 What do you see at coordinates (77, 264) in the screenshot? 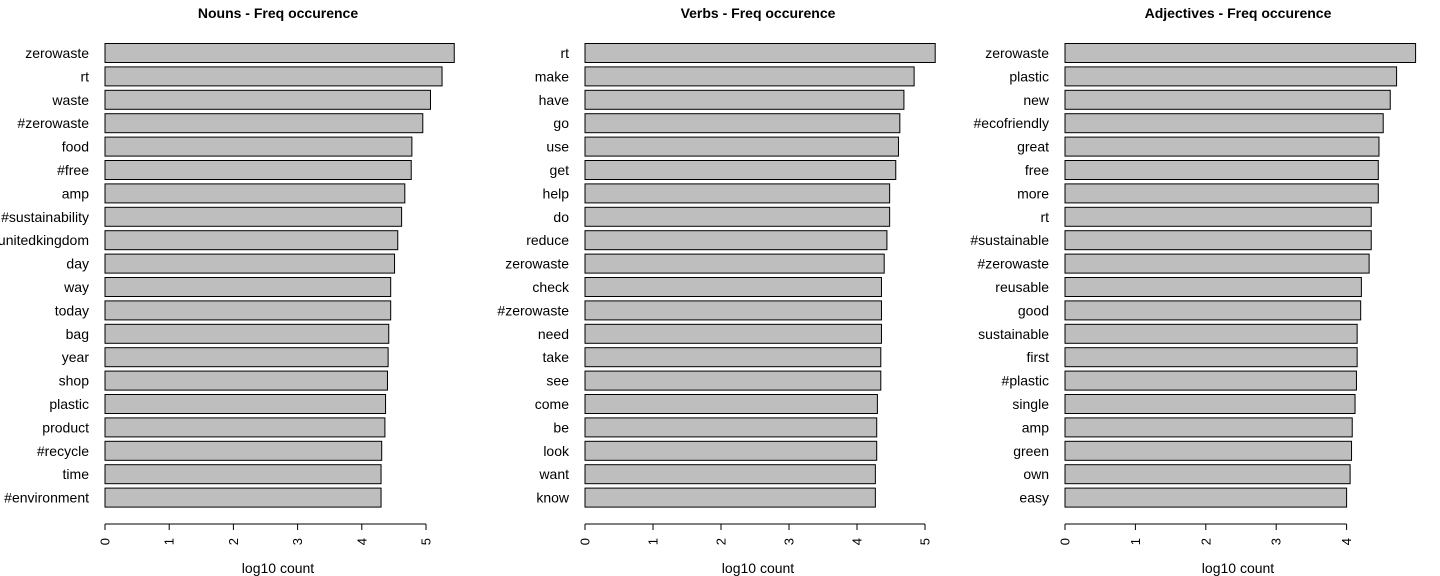
I see `category-label: day` at bounding box center [77, 264].